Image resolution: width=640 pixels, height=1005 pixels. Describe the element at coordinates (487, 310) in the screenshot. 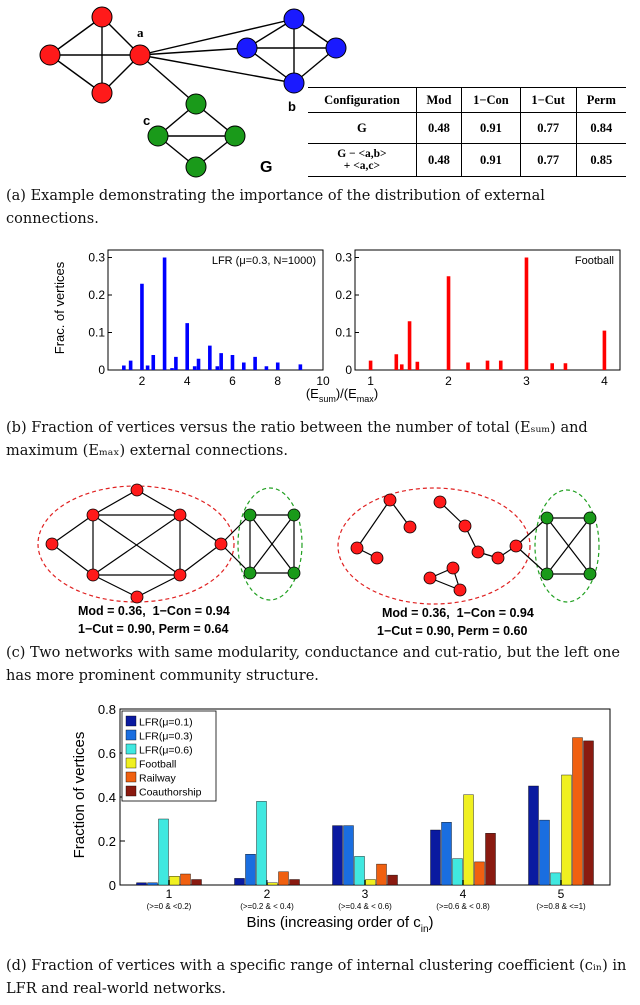

I see `plot-frame-b-right` at that location.